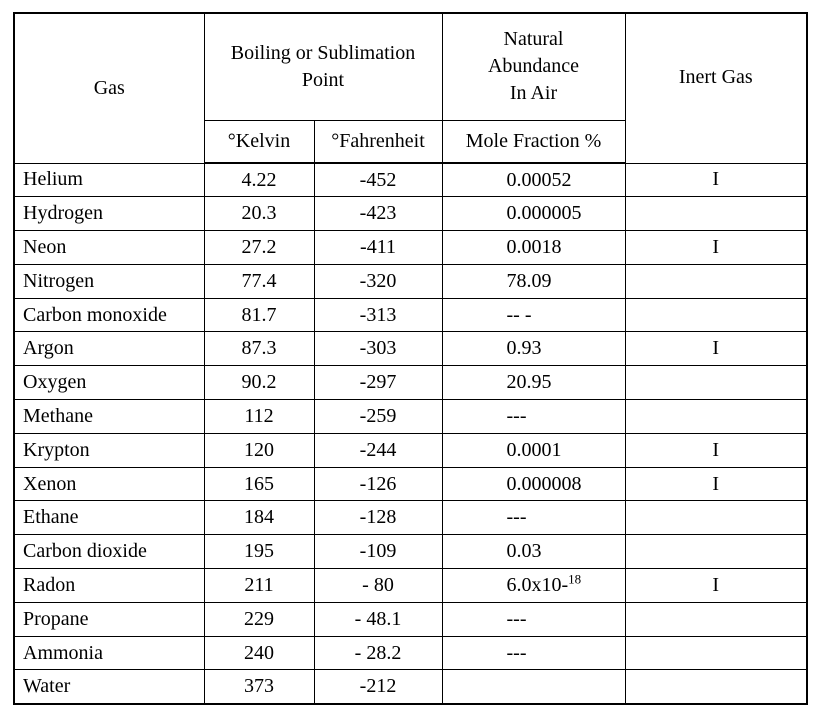 The image size is (820, 725). I want to click on table-row: Propane 229- 48.1 ---, so click(410, 619).